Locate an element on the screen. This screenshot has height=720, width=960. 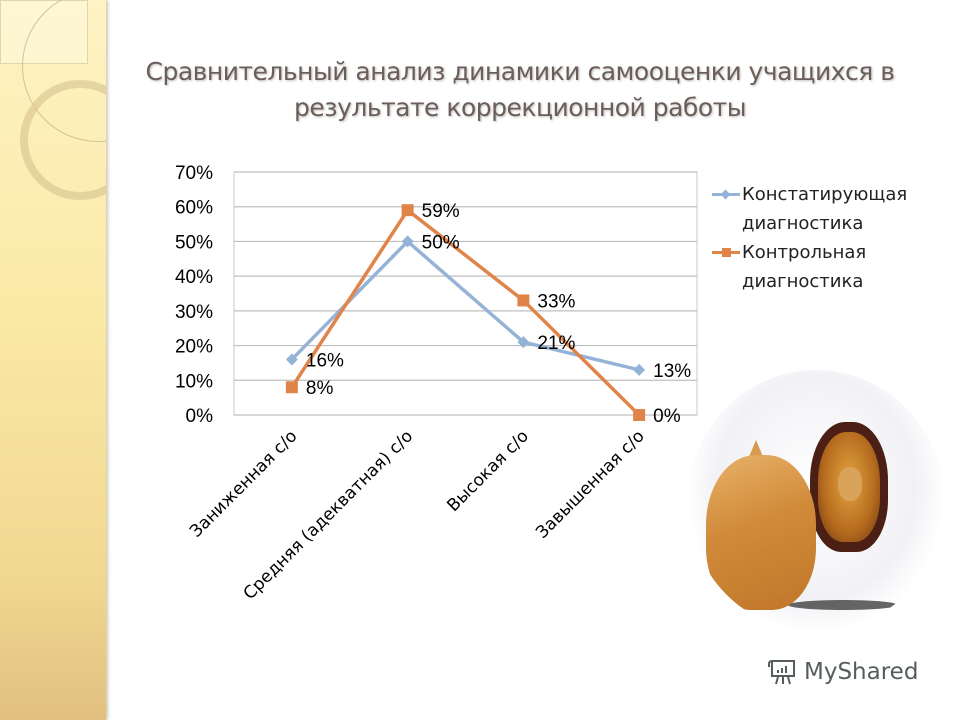
lion-reflection is located at coordinates (849, 487).